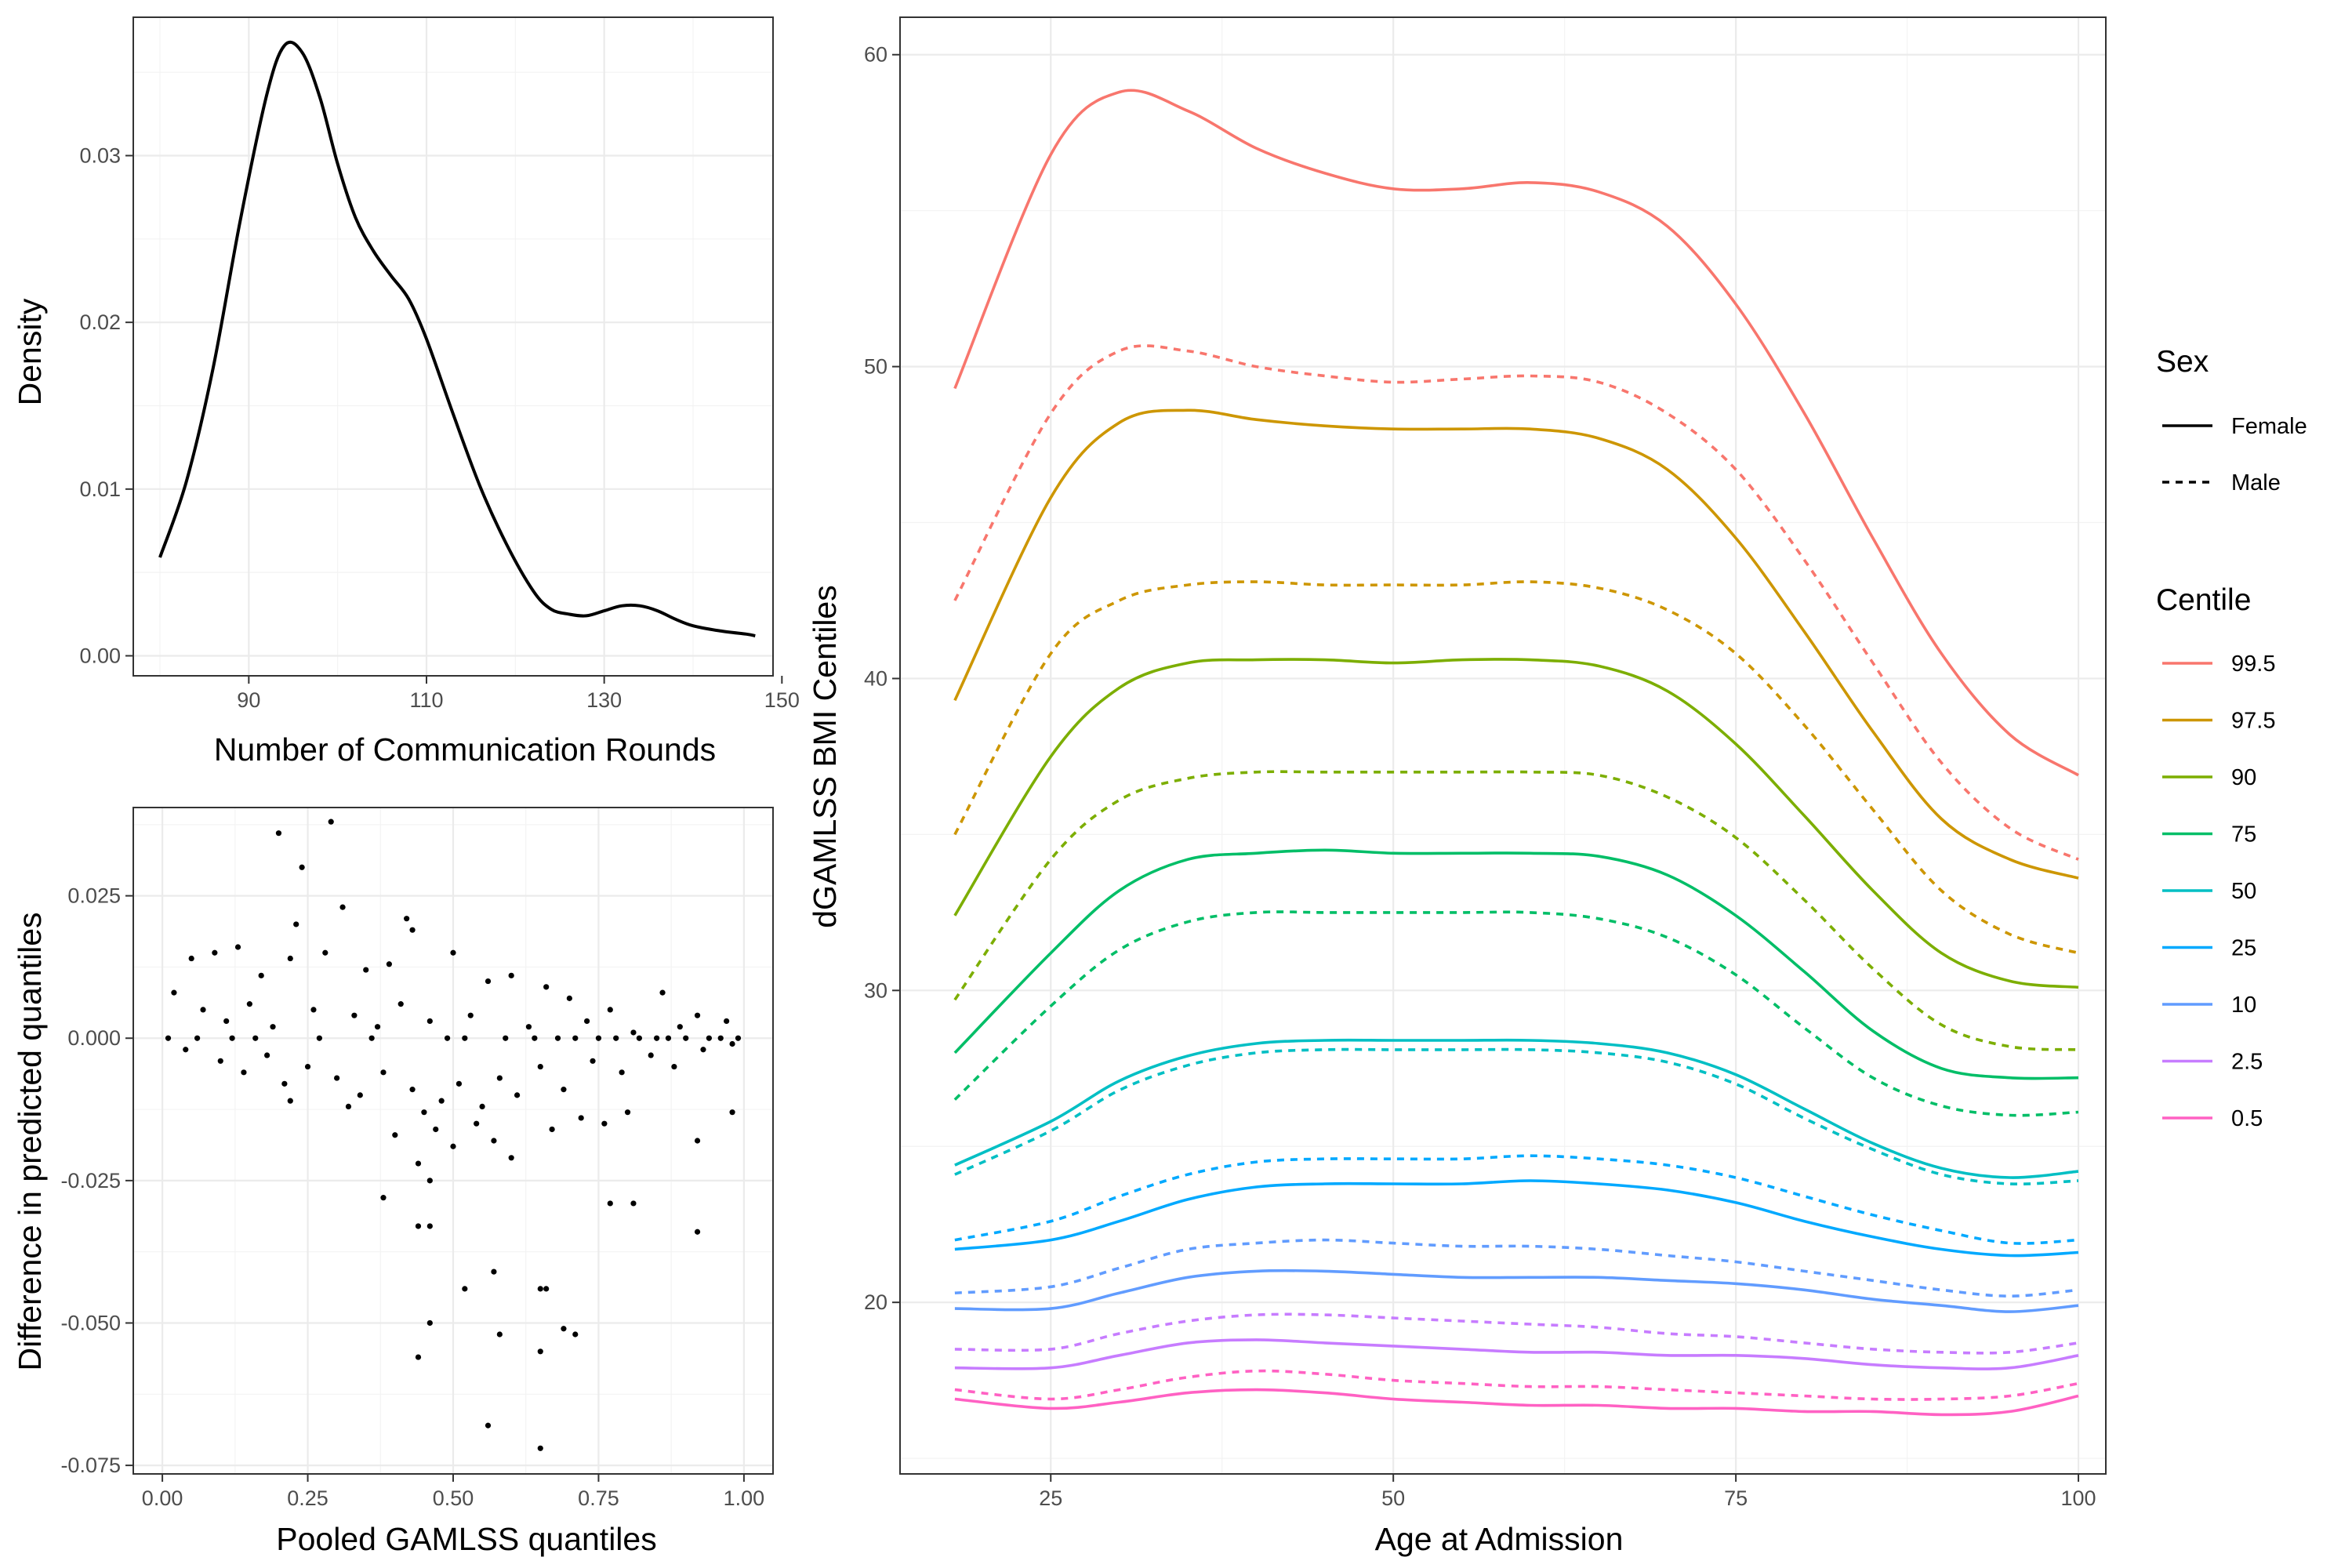 This screenshot has width=2352, height=1568. I want to click on legend-centile-entries: 99.5 97.5 90 75 50 25 10 2.5 0.5, so click(2218, 891).